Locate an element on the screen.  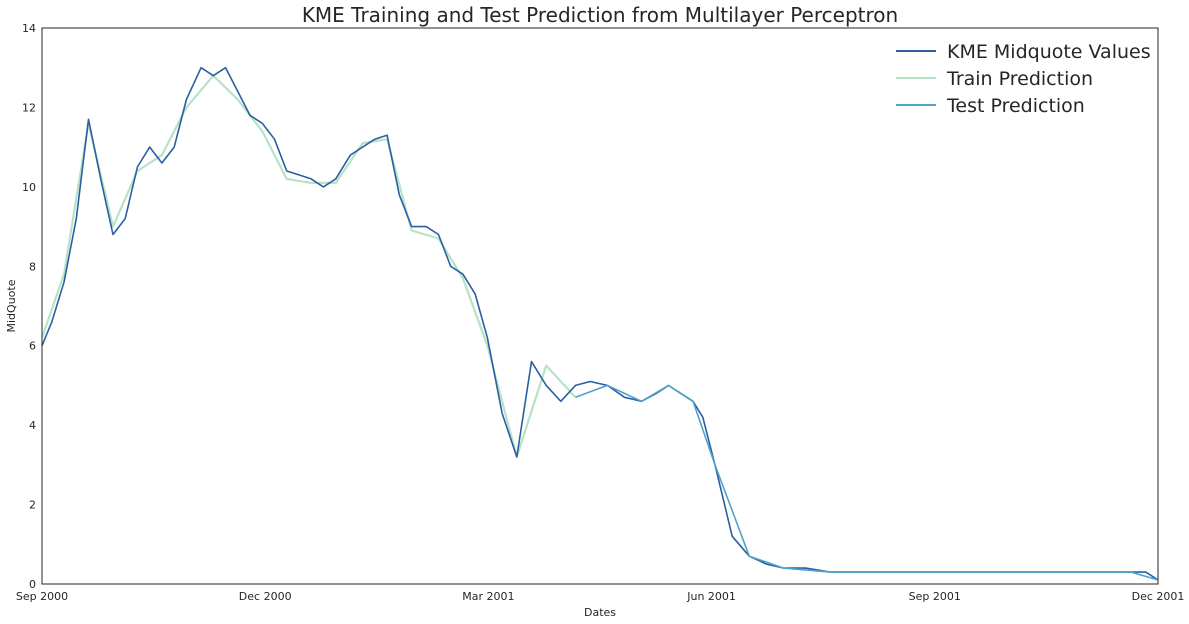
y-tick-label: 4 is located at coordinates (32, 425).